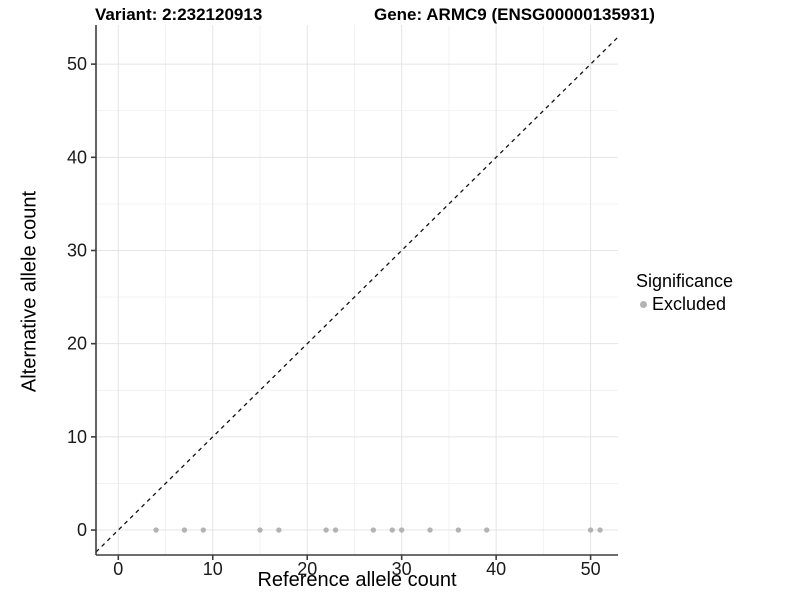 This screenshot has width=800, height=600. I want to click on legend: Significance Excluded, so click(684, 293).